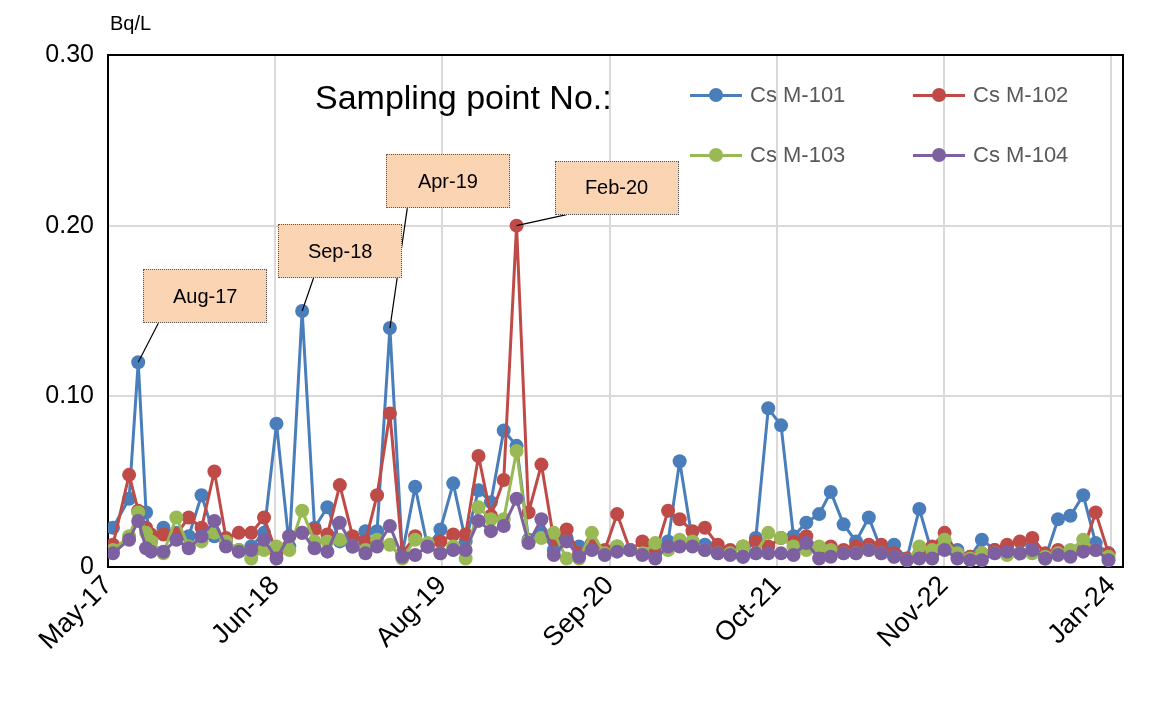 The image size is (1149, 717). Describe the element at coordinates (463, 97) in the screenshot. I see `legend-title: Sampling point No.:` at that location.